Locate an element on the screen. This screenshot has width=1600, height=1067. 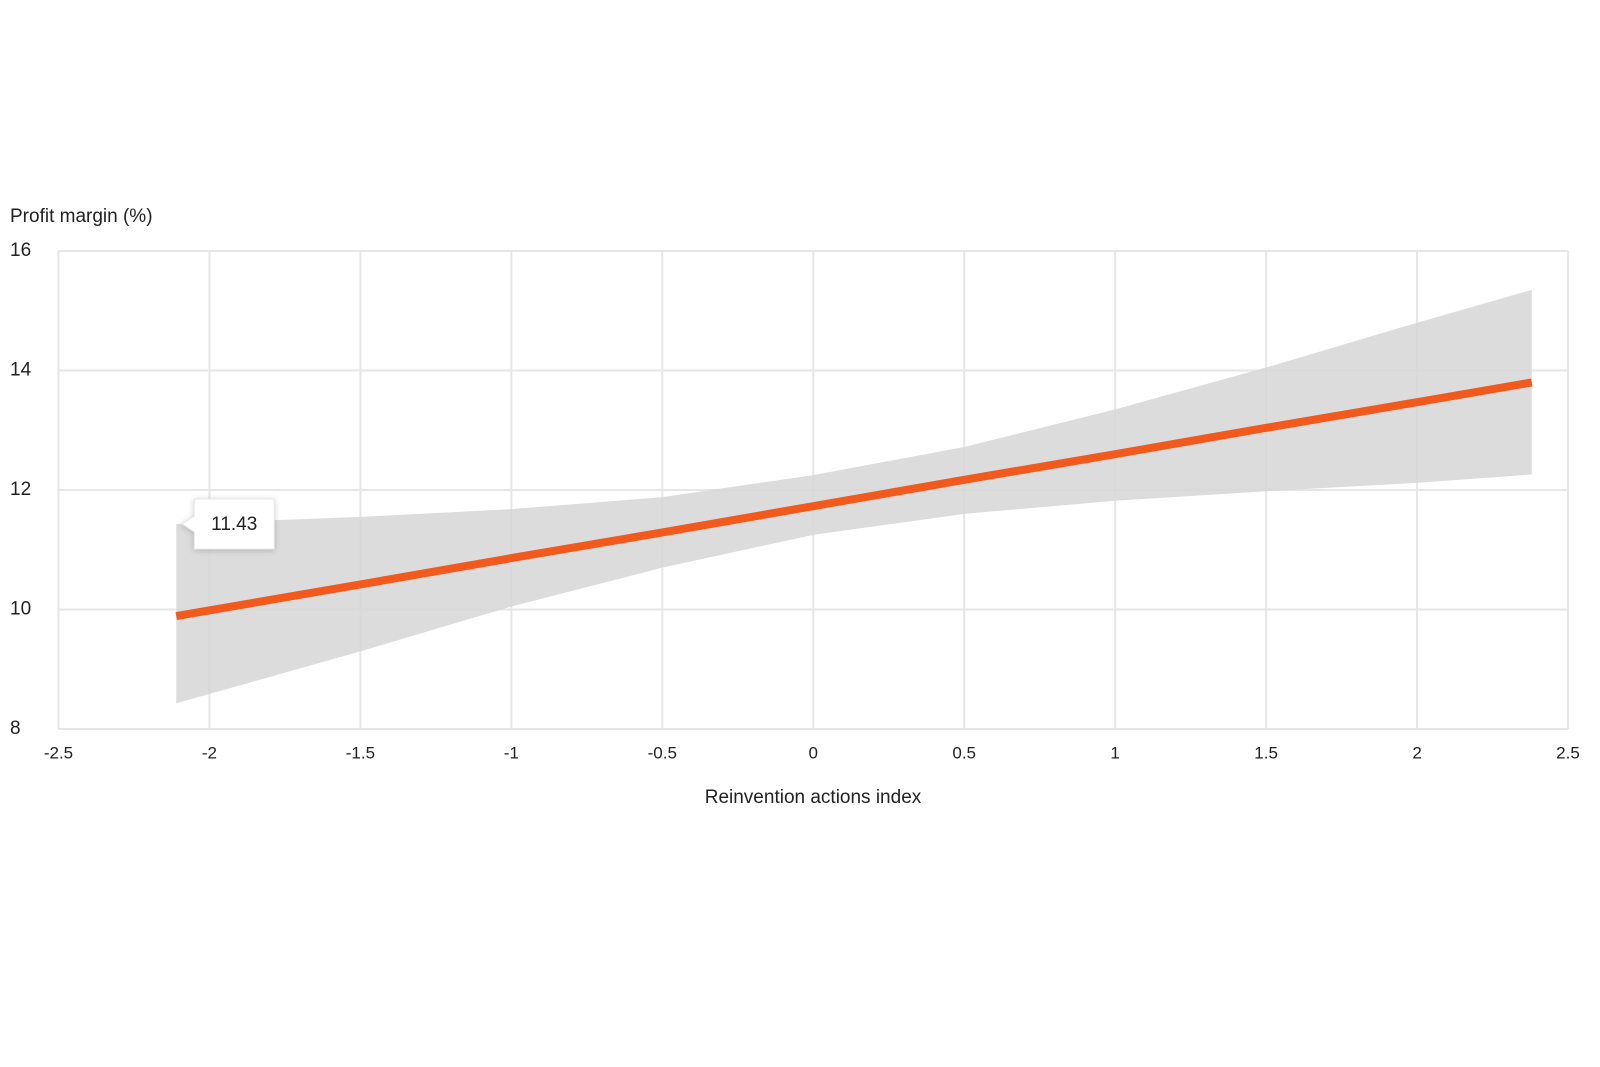
y-tick-label: 8 is located at coordinates (15, 728).